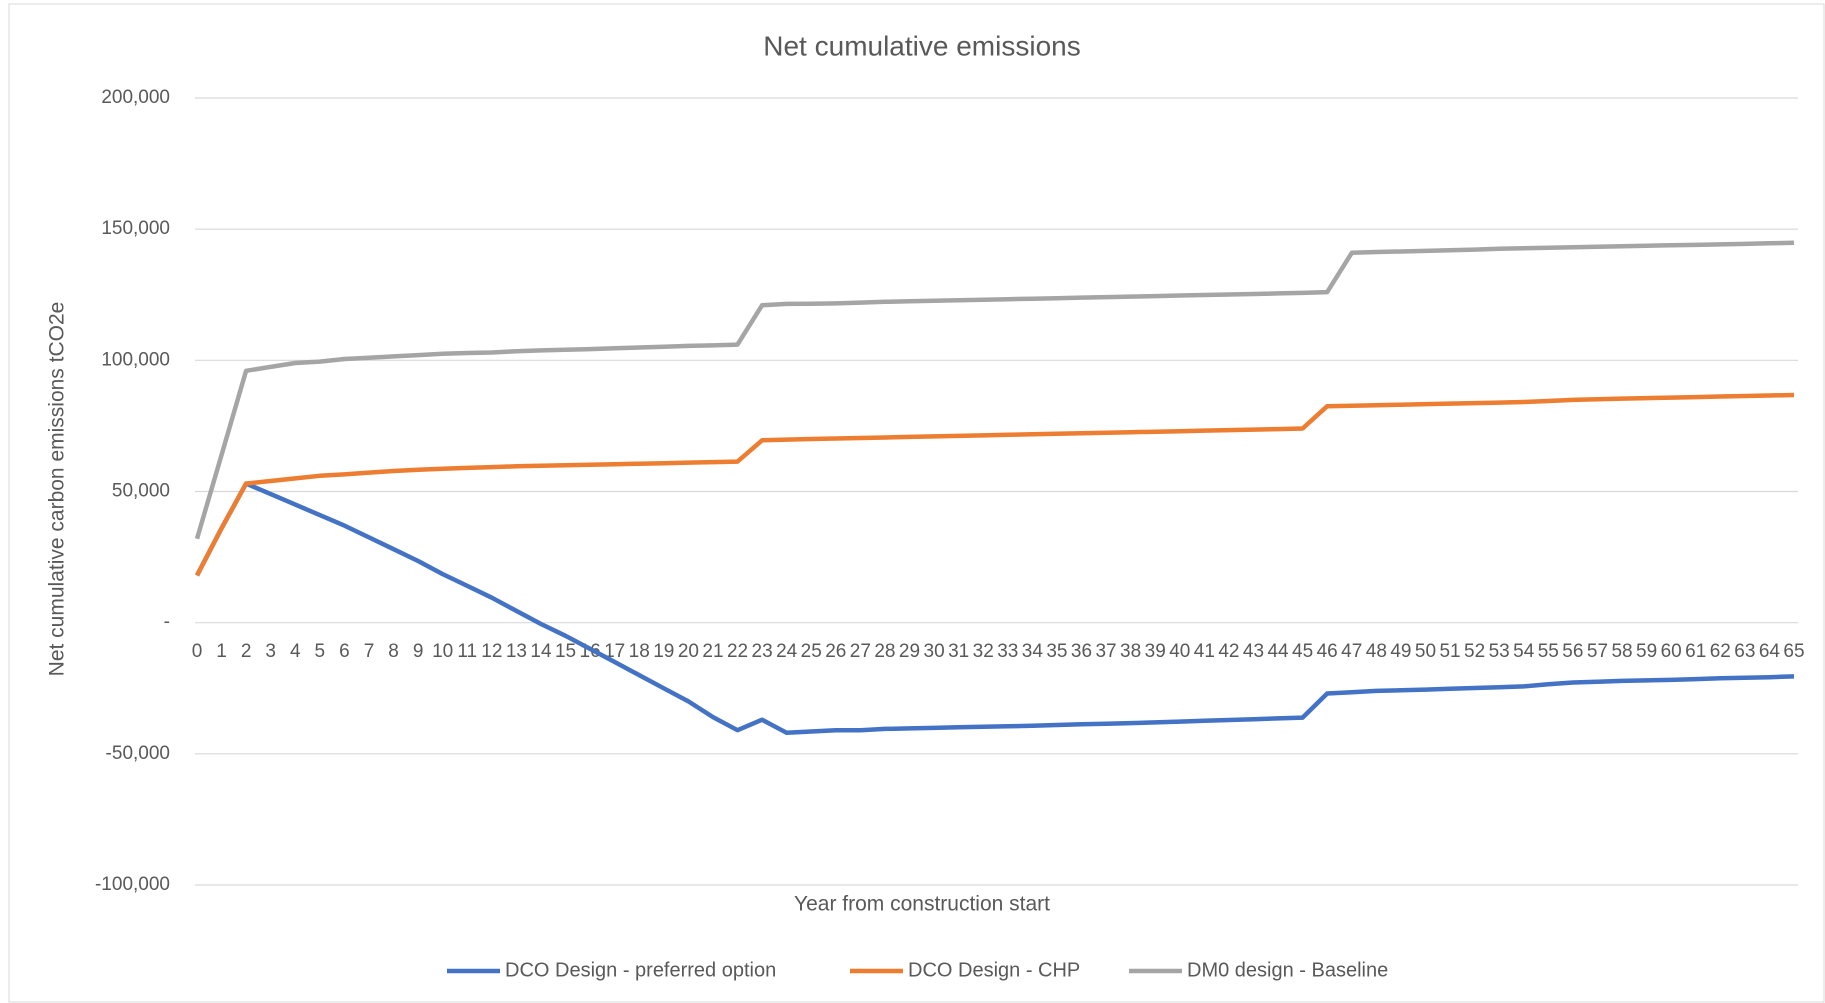 The image size is (1825, 1003). Describe the element at coordinates (418, 651) in the screenshot. I see `x-tick-label: 9` at that location.